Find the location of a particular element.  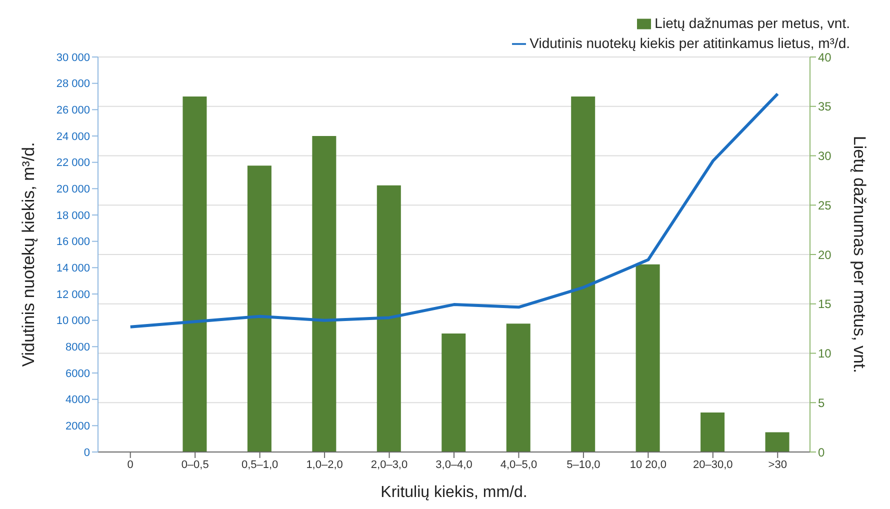

x-tick-label: >30 is located at coordinates (777, 464).